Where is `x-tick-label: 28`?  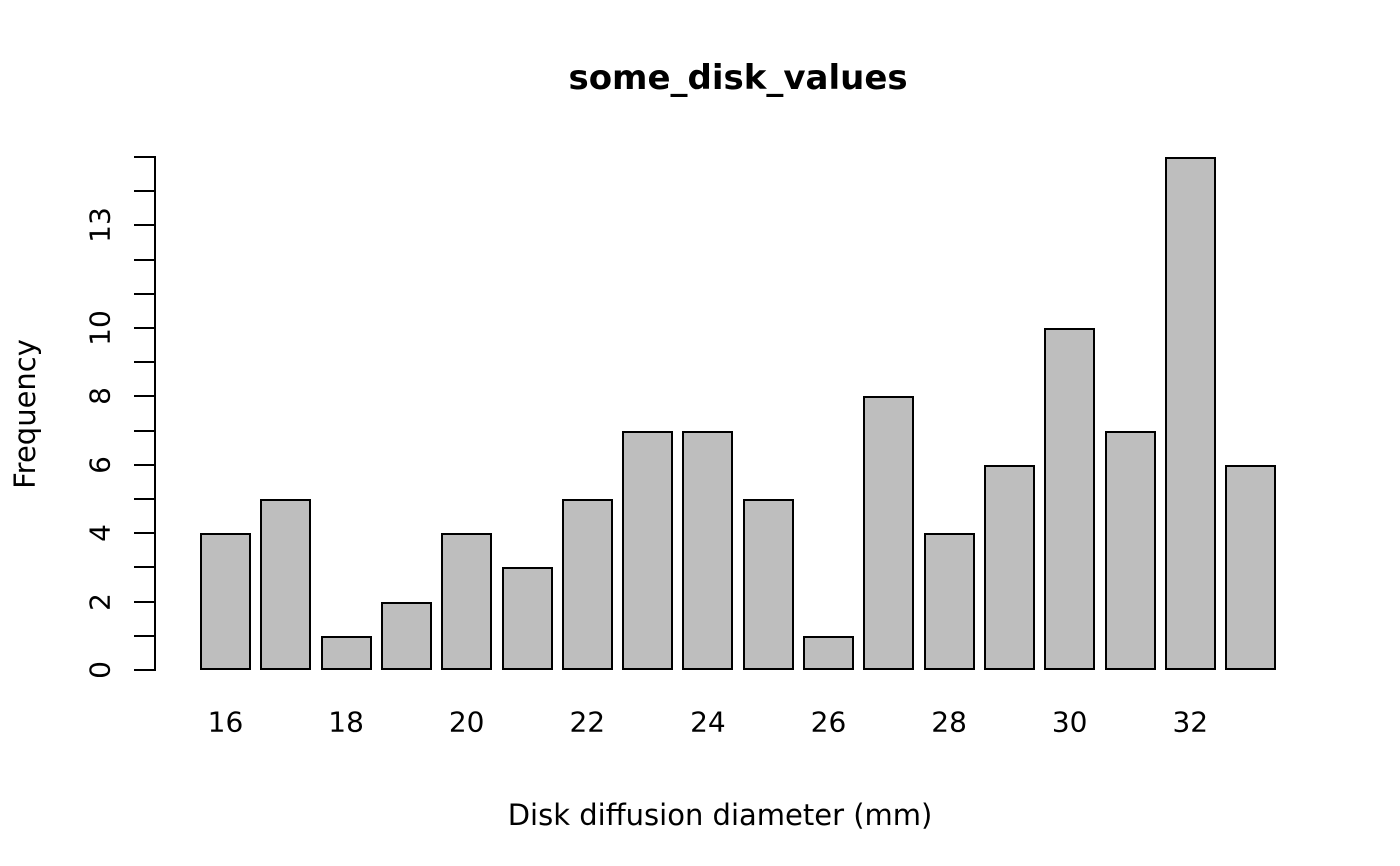 x-tick-label: 28 is located at coordinates (949, 722).